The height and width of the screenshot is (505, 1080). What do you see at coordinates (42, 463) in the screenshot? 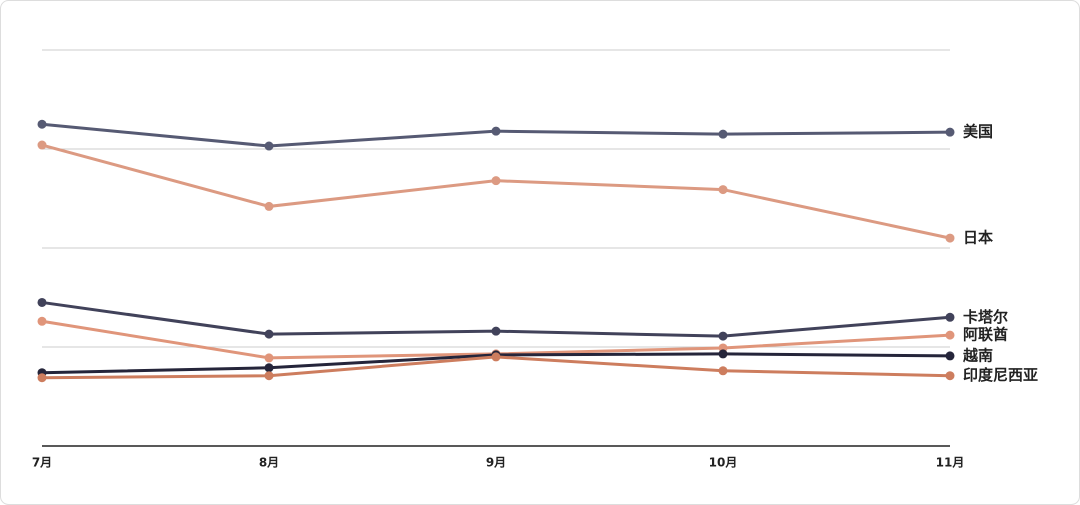
I see `x-tick-label: 7月` at bounding box center [42, 463].